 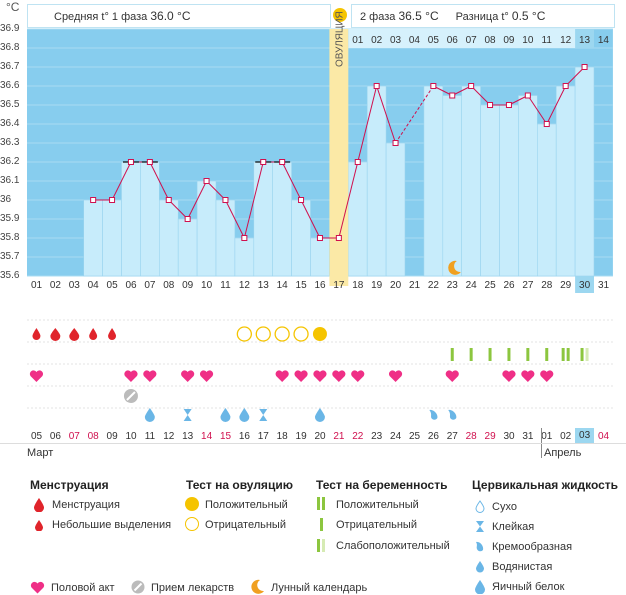 I want to click on cycle-day-label: 31, so click(x=603, y=285).